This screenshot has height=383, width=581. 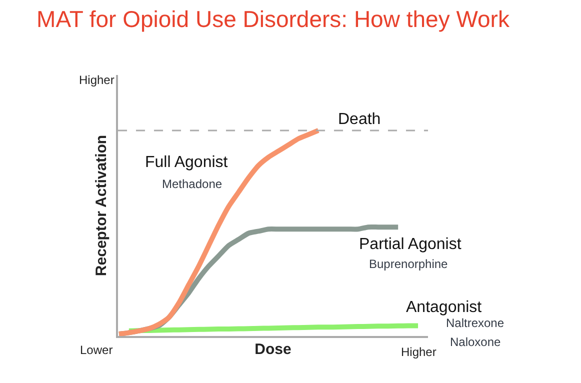 What do you see at coordinates (444, 307) in the screenshot?
I see `series-label: Antagonist` at bounding box center [444, 307].